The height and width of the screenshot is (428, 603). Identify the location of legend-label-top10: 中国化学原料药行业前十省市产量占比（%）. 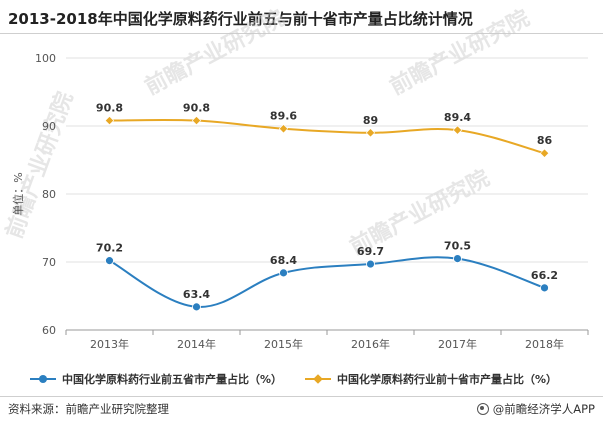
(447, 379).